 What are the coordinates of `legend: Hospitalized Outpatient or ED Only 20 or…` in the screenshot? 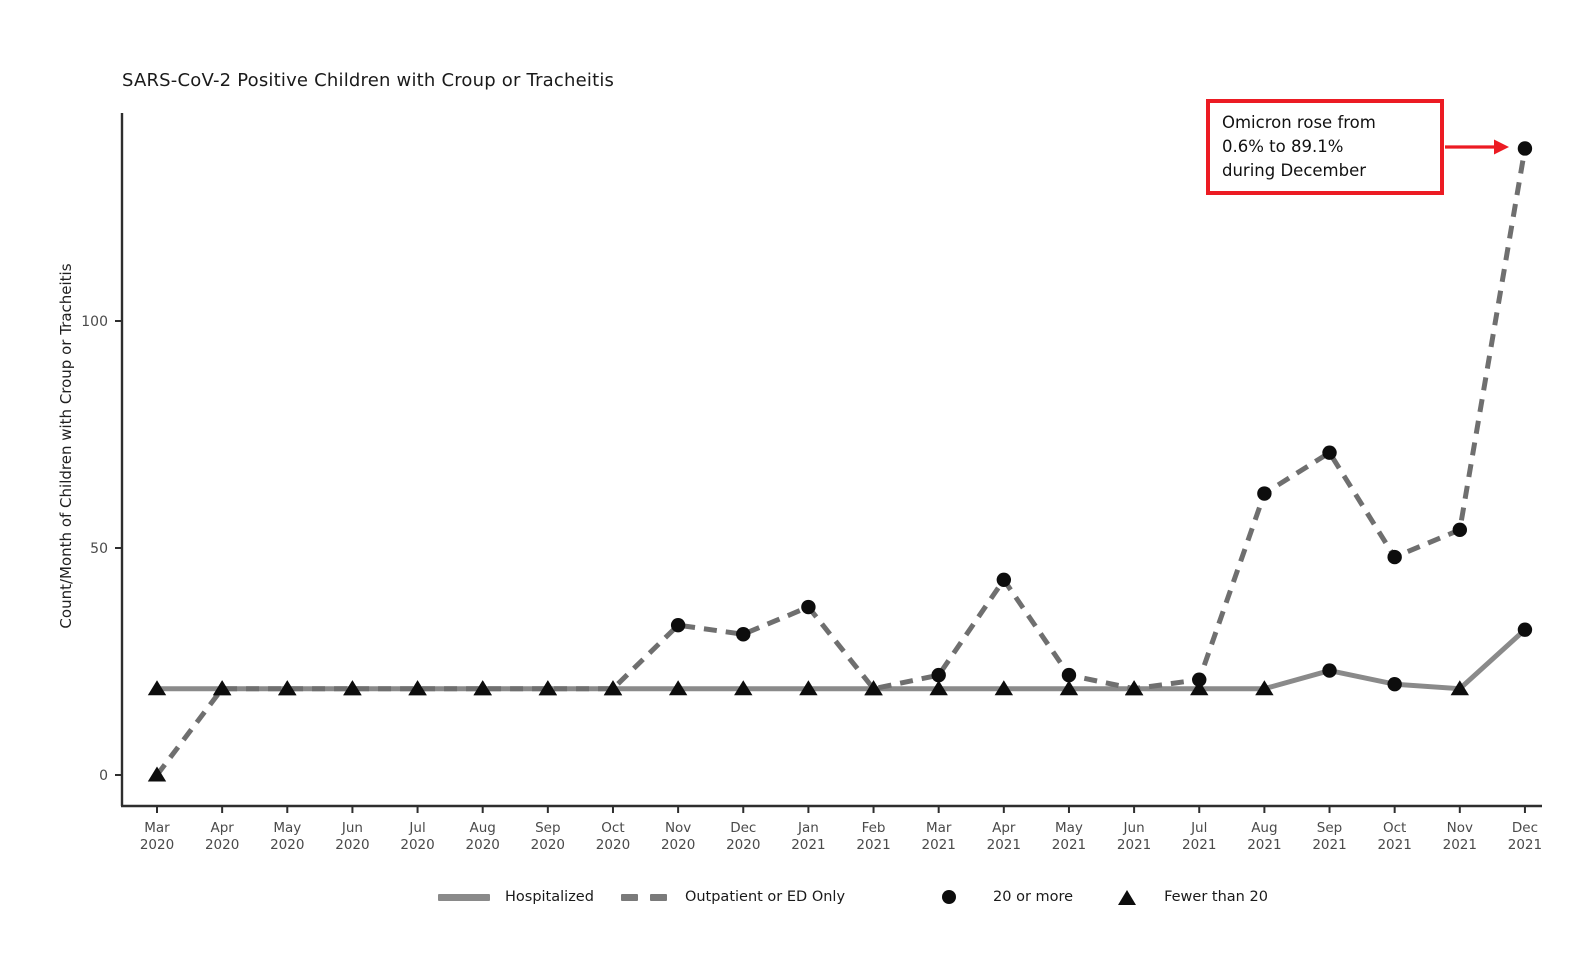 It's located at (853, 897).